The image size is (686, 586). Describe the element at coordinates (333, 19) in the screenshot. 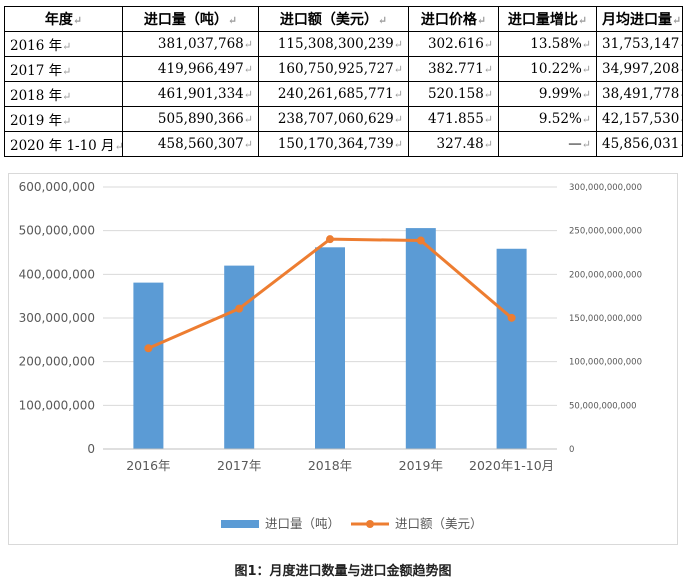

I see `header-import-value: 进口额（美元）↵` at that location.